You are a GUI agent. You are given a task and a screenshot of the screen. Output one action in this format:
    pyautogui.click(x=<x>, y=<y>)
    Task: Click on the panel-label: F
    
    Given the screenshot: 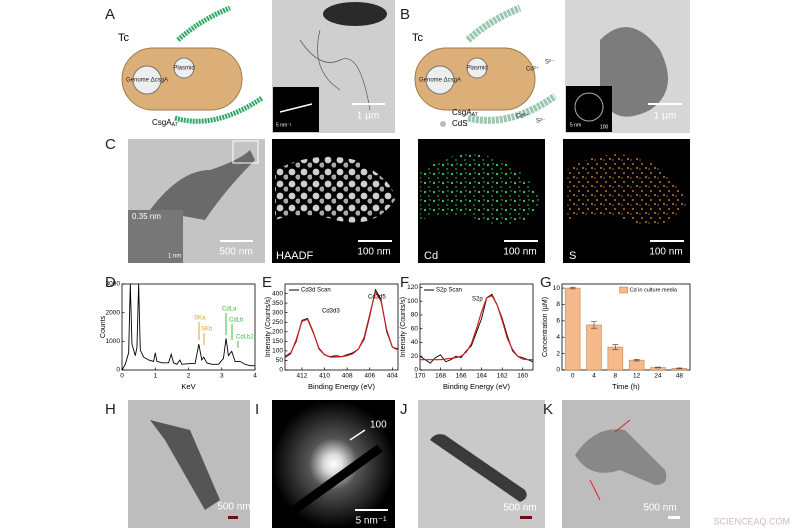 What is the action you would take?
    pyautogui.click(x=404, y=282)
    